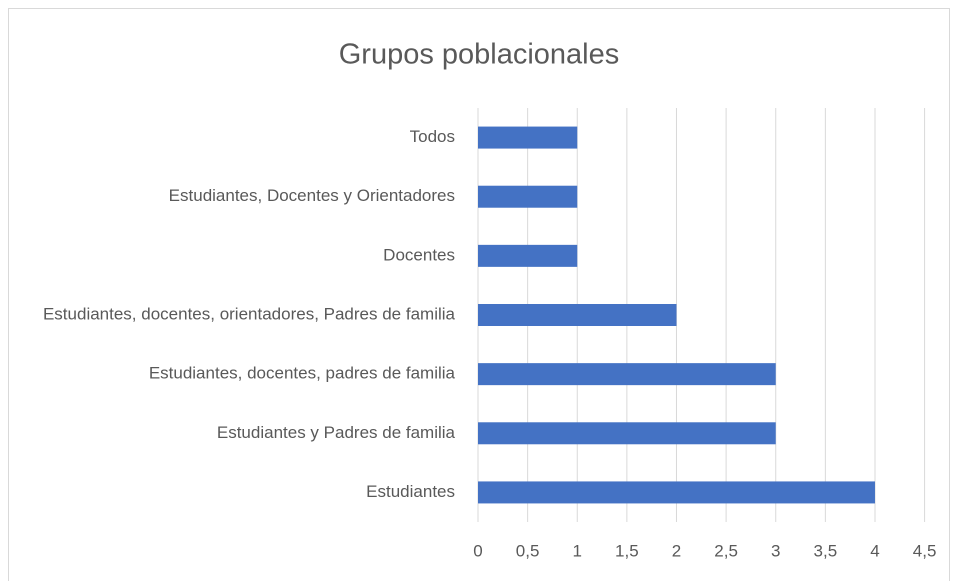 Image resolution: width=958 pixels, height=581 pixels. What do you see at coordinates (874, 550) in the screenshot?
I see `x-tick-label: 4` at bounding box center [874, 550].